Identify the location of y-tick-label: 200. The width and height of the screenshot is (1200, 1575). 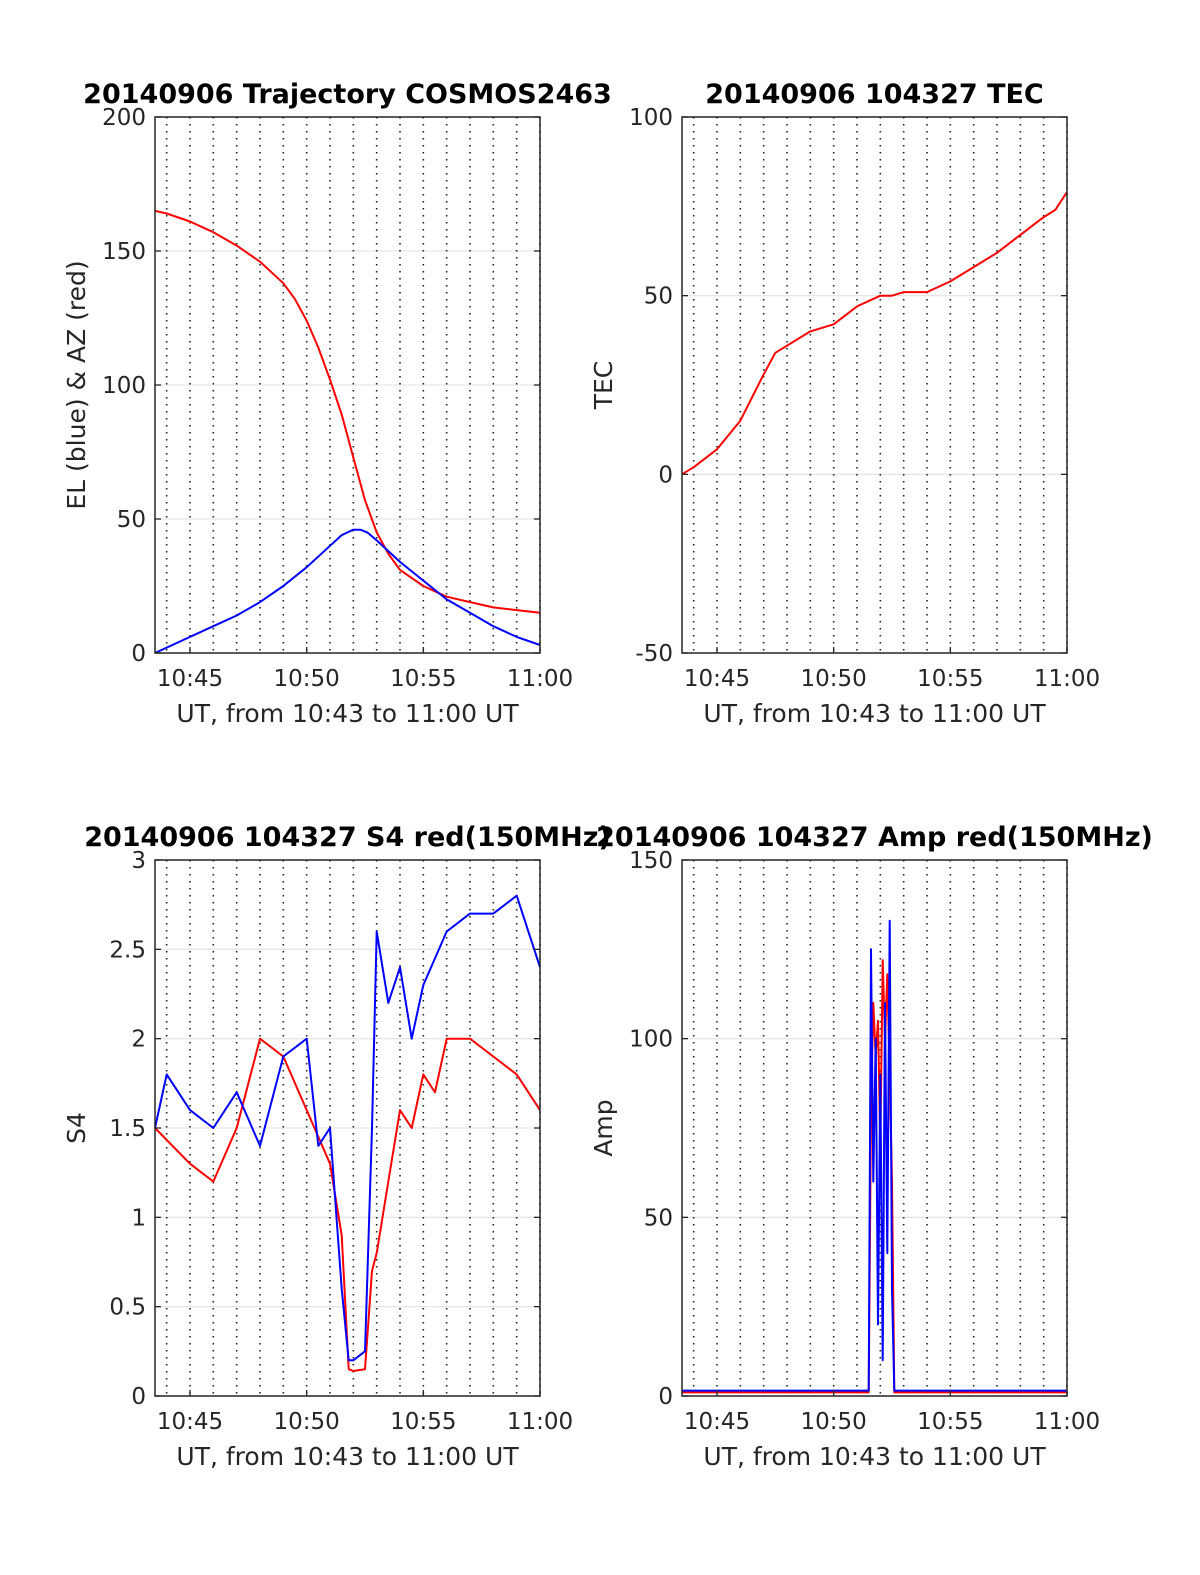
(124, 118).